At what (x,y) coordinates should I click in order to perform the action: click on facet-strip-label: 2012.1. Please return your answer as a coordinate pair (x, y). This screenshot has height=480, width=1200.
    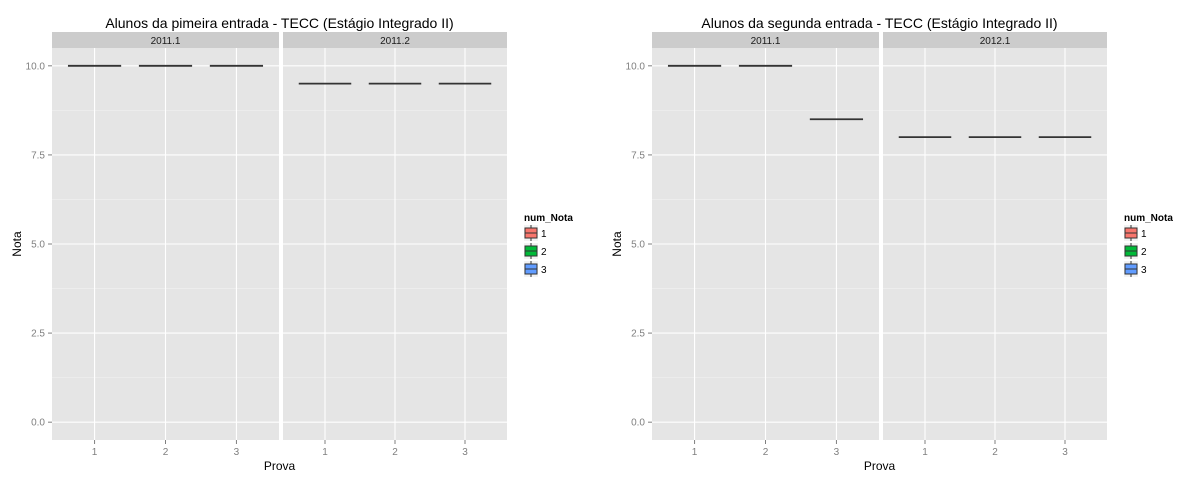
    Looking at the image, I should click on (995, 41).